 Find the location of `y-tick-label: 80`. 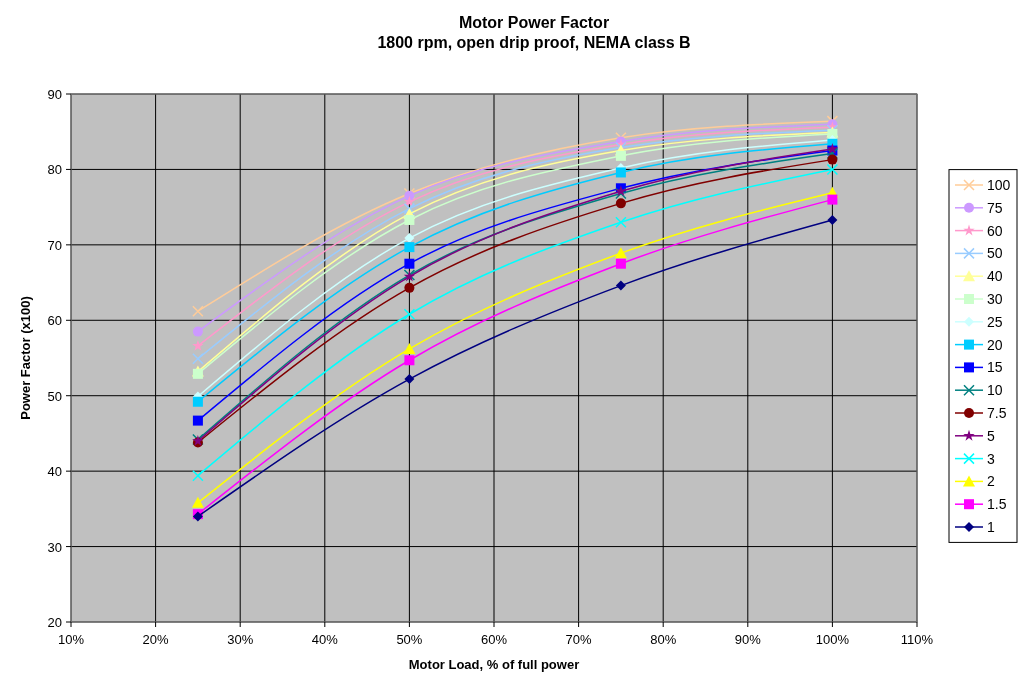

y-tick-label: 80 is located at coordinates (54, 170).